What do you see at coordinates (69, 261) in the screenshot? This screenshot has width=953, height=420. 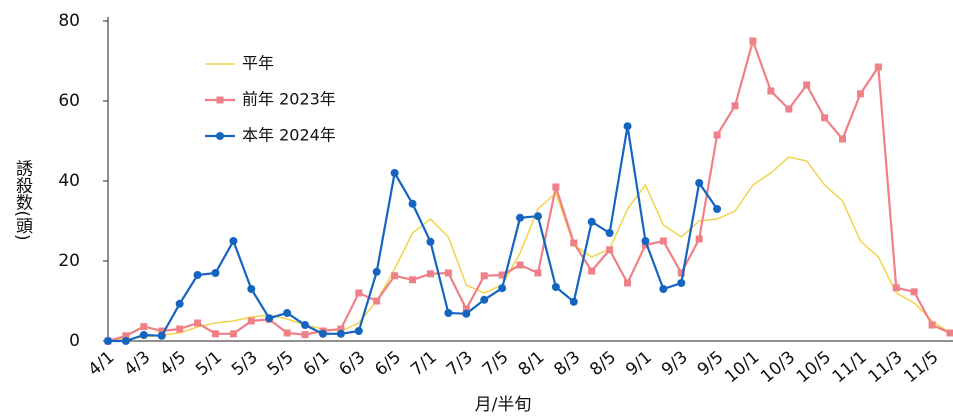 I see `y-tick-label: 20` at bounding box center [69, 261].